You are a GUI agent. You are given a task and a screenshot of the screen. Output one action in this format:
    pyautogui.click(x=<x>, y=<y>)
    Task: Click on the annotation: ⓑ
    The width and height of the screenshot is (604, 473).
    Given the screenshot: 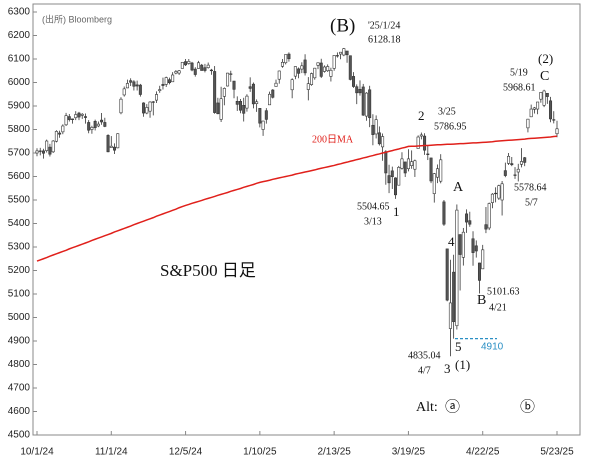 What is the action you would take?
    pyautogui.click(x=527, y=406)
    